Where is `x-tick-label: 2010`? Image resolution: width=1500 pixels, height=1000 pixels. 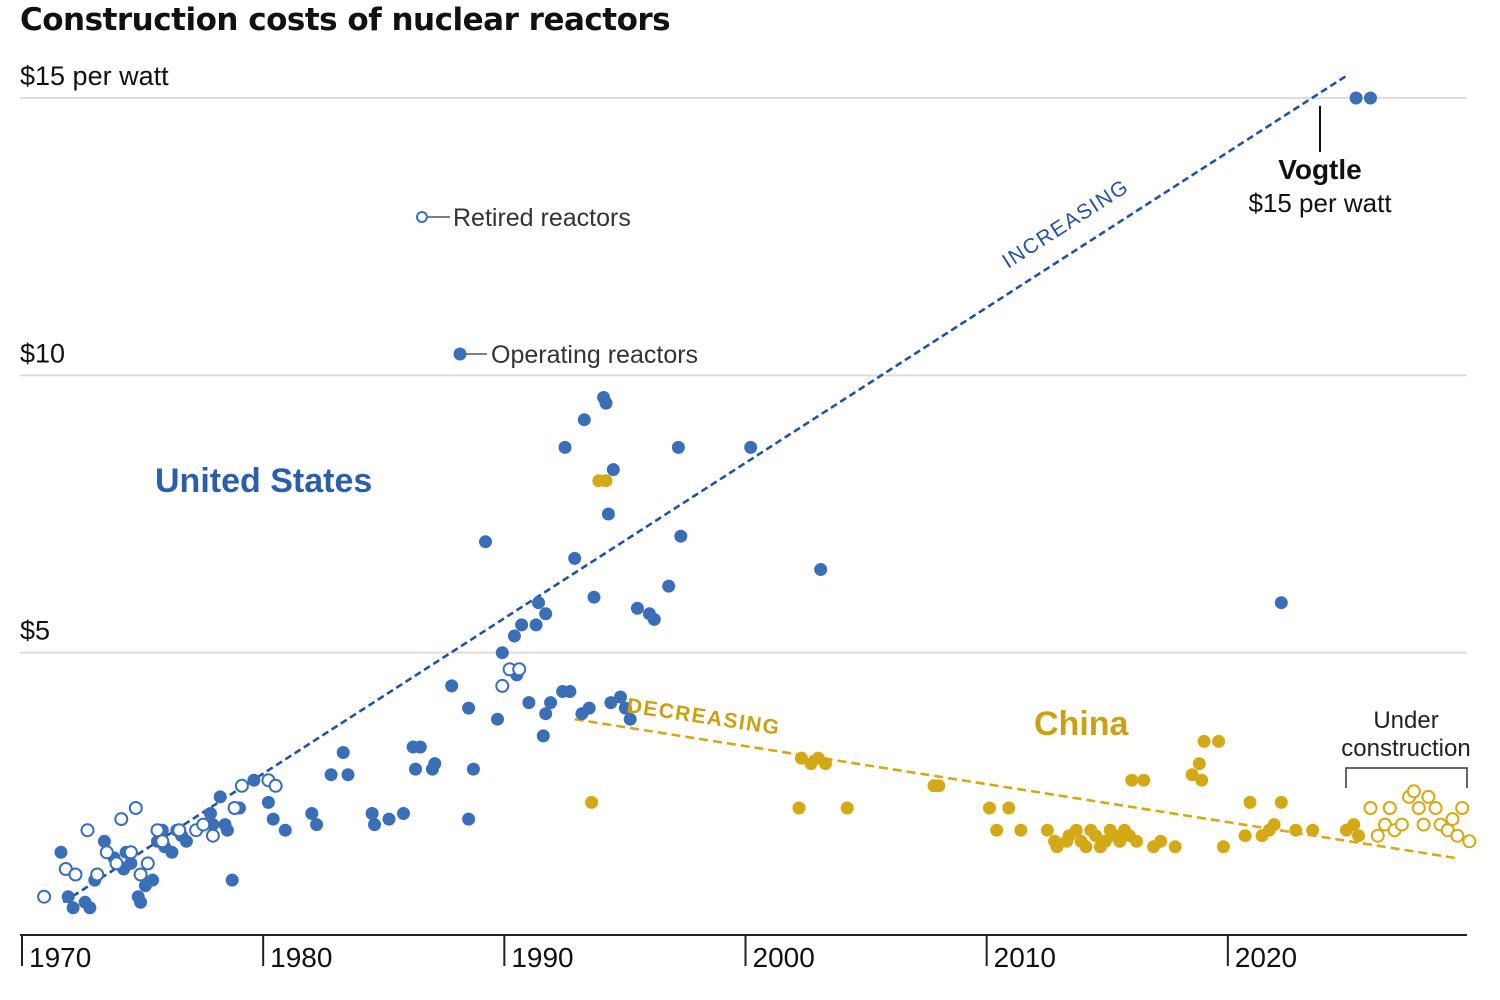 x-tick-label: 2010 is located at coordinates (1025, 957).